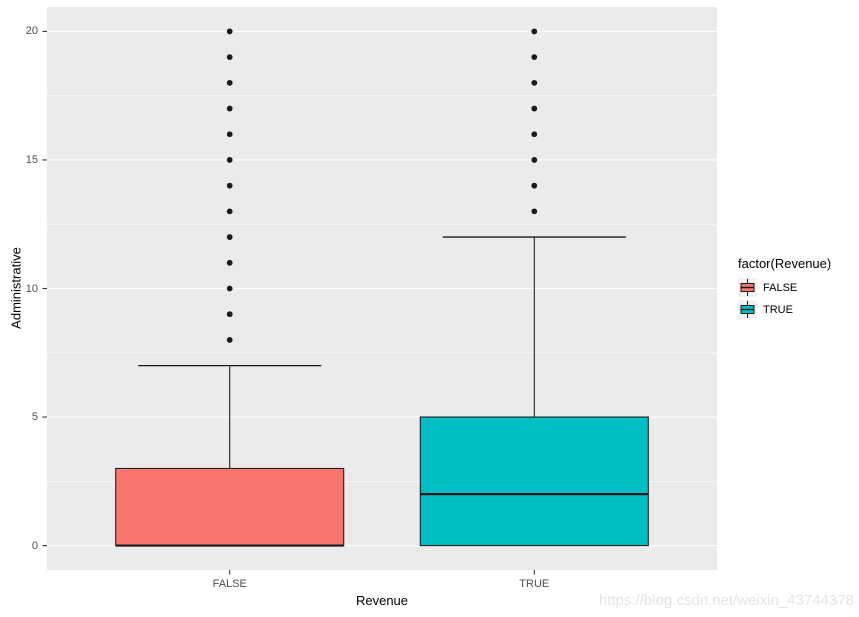  What do you see at coordinates (229, 584) in the screenshot?
I see `x-tick-label: FALSE` at bounding box center [229, 584].